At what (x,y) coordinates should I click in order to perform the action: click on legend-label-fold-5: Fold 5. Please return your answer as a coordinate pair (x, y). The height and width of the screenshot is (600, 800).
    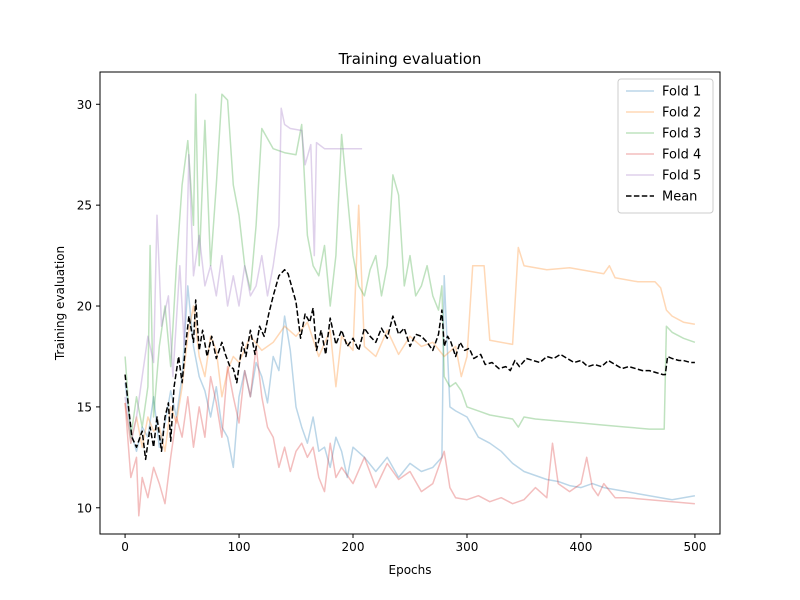
    Looking at the image, I should click on (681, 176).